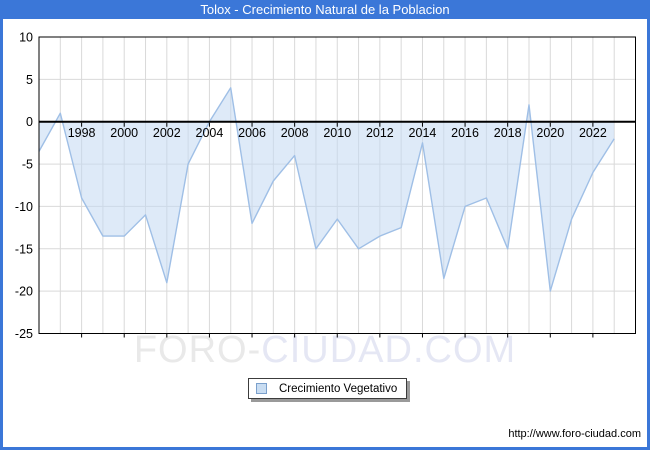 The width and height of the screenshot is (650, 450). I want to click on watermark-part1: FORO-, so click(197, 350).